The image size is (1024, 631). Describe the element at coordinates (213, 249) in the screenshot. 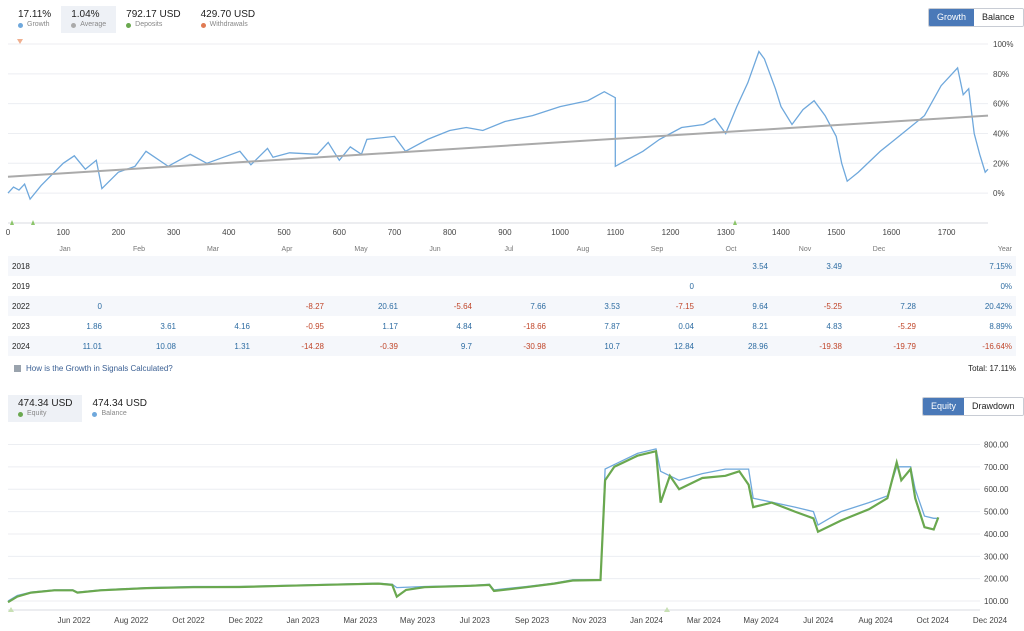

I see `month-header: Mar` at that location.